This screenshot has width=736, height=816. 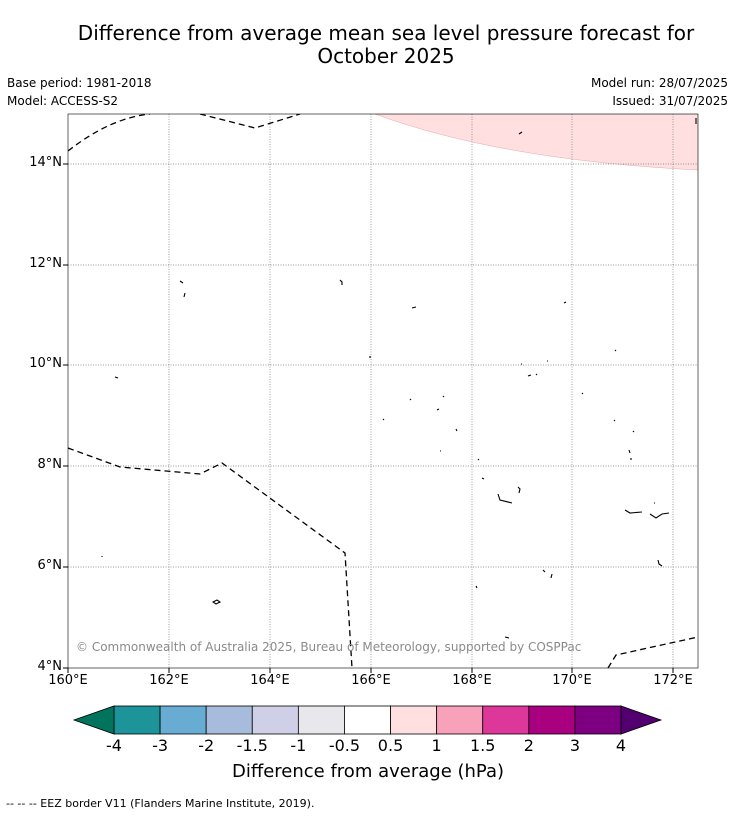 I want to click on colorbar-tick-label: -4, so click(x=114, y=745).